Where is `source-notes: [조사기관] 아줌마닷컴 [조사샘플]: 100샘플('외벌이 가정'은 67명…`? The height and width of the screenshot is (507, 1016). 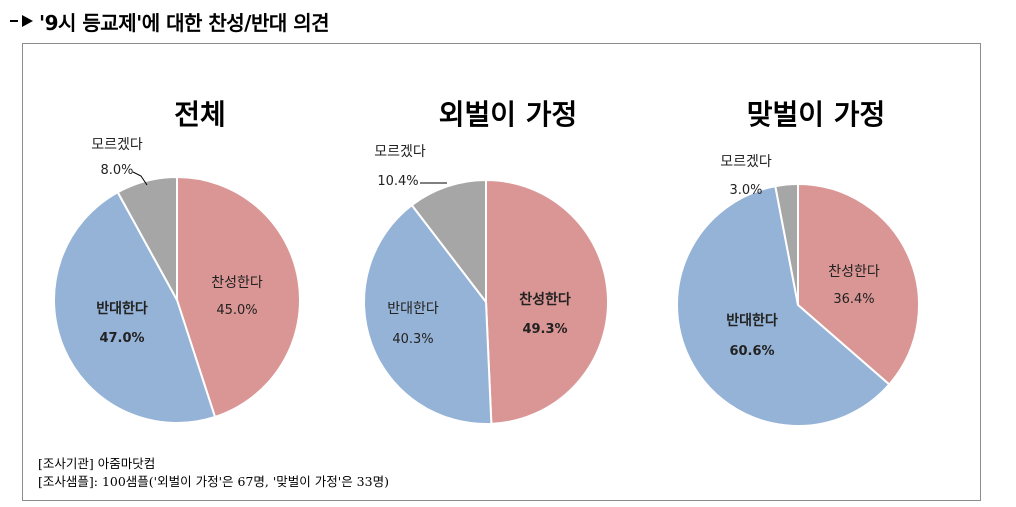
source-notes: [조사기관] 아줌마닷컴 [조사샘플]: 100샘플('외벌이 가정'은 67명… is located at coordinates (213, 473).